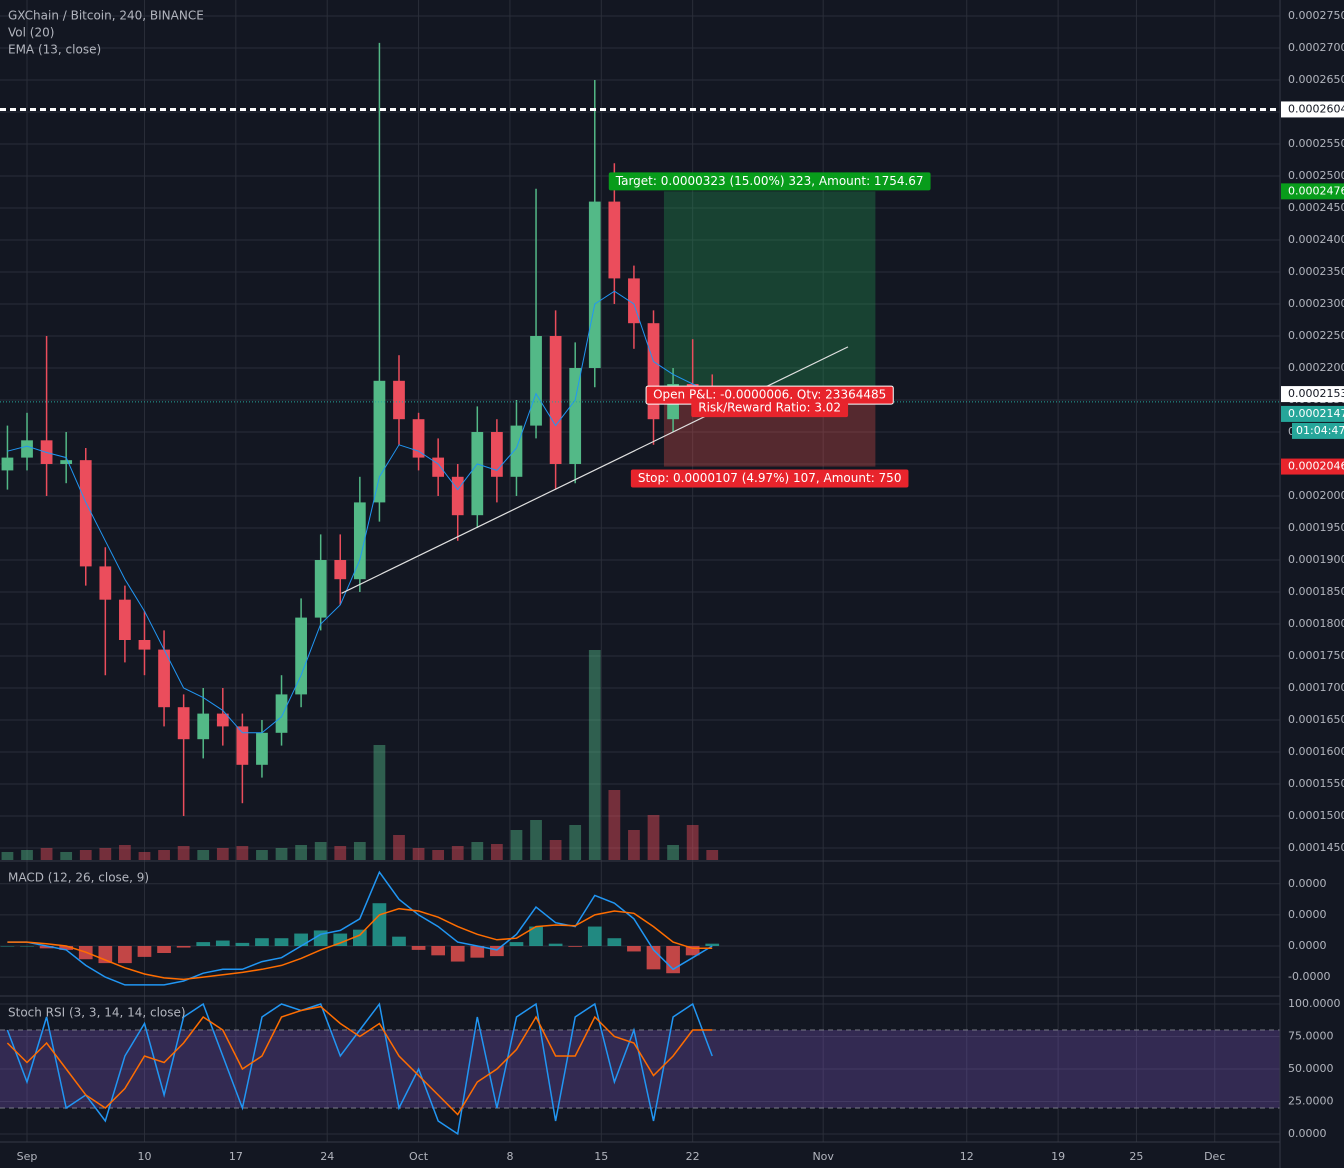 The image size is (1344, 1168). Describe the element at coordinates (1311, 1068) in the screenshot. I see `y-tick-label: 50.0000` at that location.